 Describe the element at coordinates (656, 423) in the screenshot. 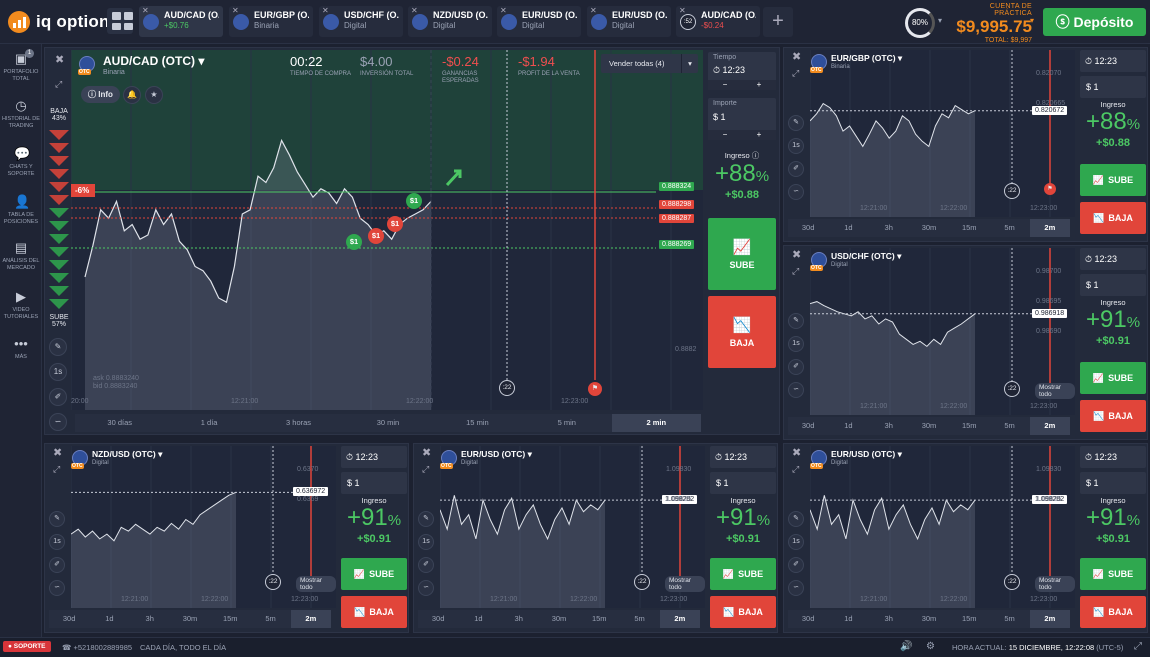

I see `timeframe-button: 2 min` at that location.